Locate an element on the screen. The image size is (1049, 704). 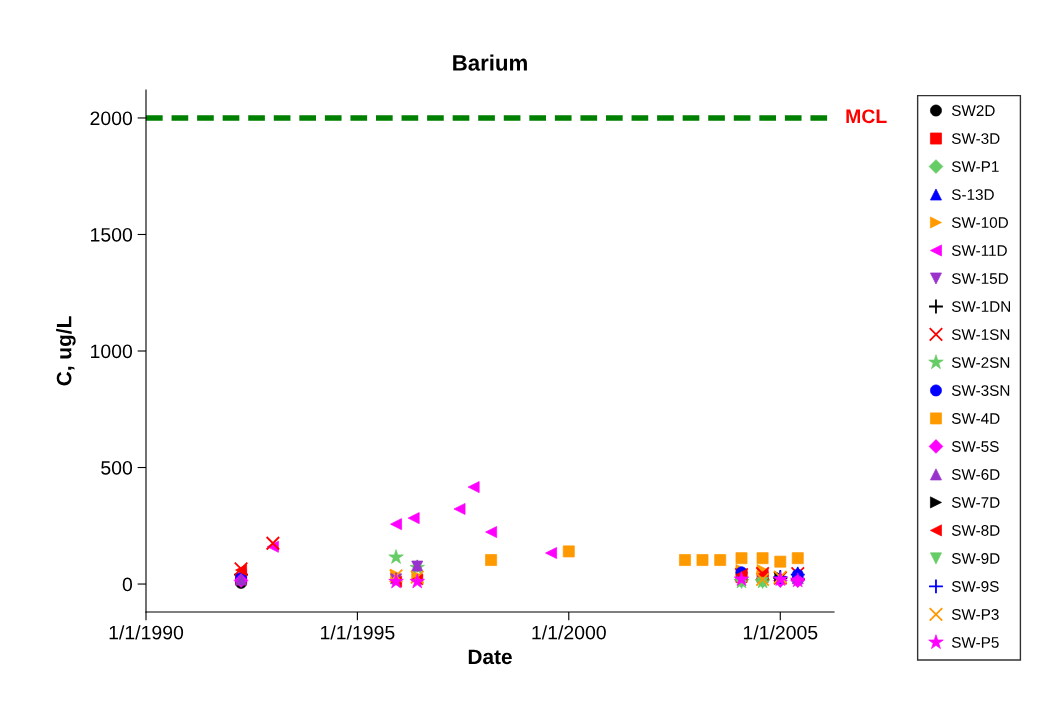
y-tick-label: 0 is located at coordinates (127, 584).